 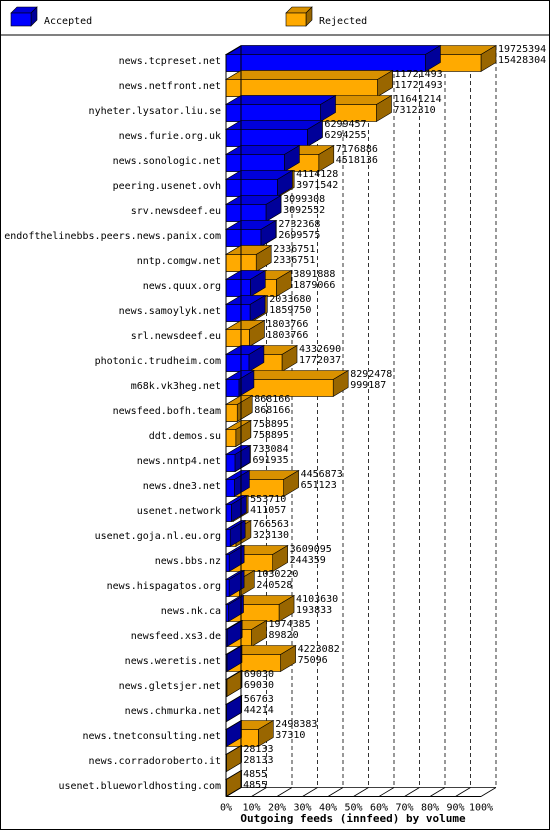 I want to click on legend-swatch-accepted, so click(x=21, y=19).